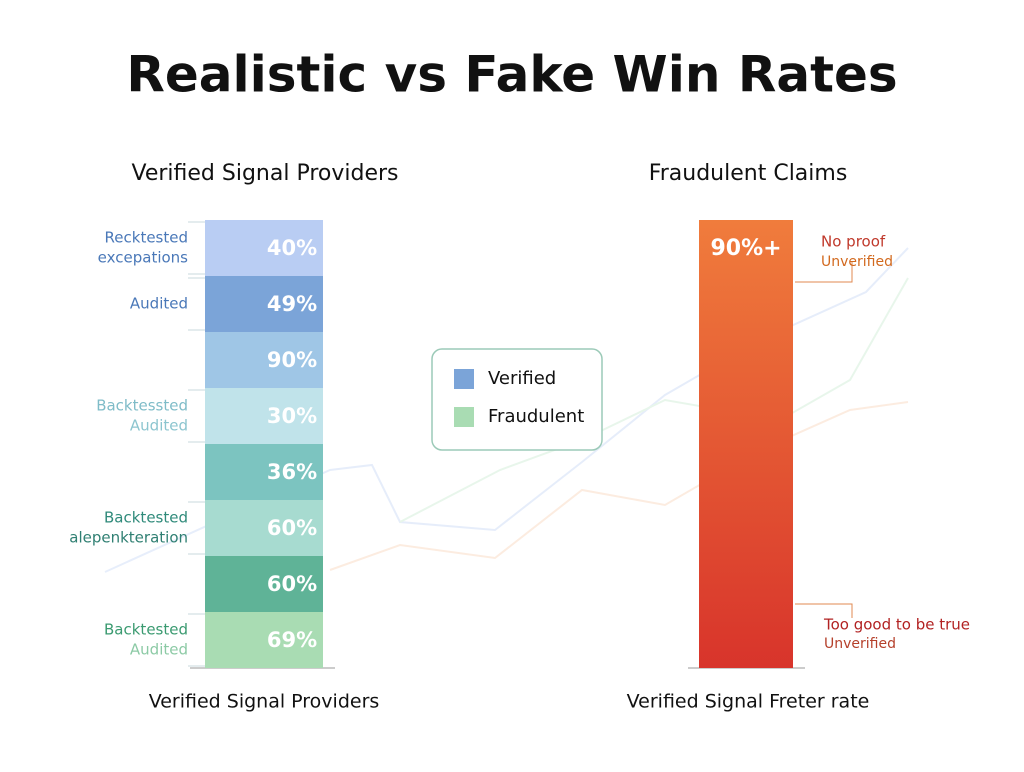 This screenshot has height=772, width=1024. Describe the element at coordinates (292, 248) in the screenshot. I see `segment-value: 40%` at that location.